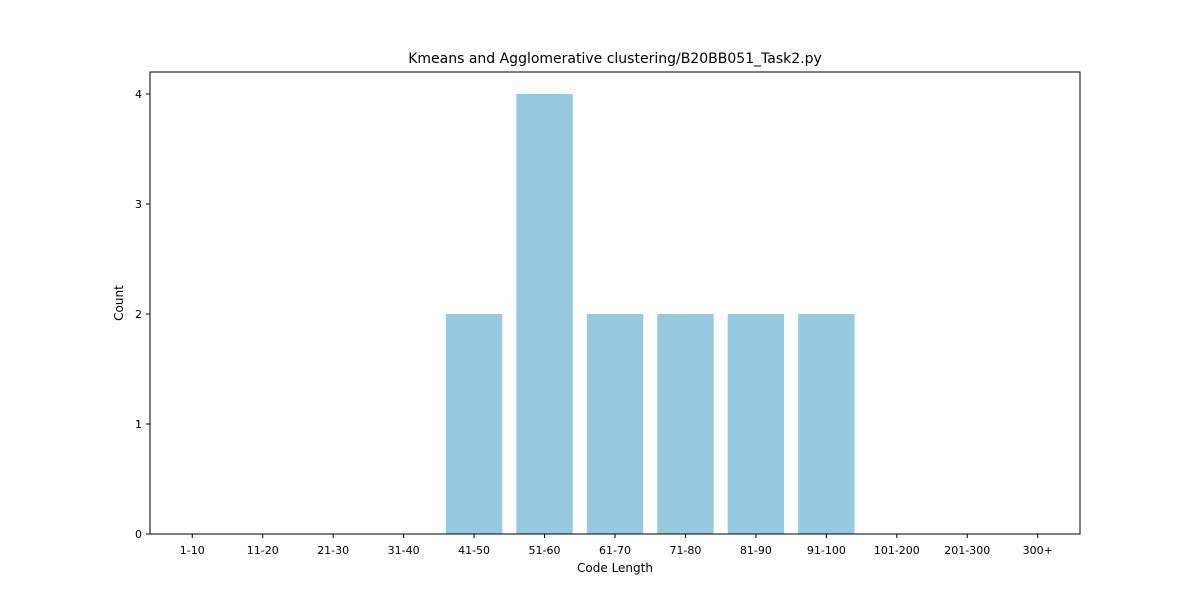 This screenshot has height=604, width=1200. Describe the element at coordinates (615, 568) in the screenshot. I see `x-axis-label: Code Length` at that location.